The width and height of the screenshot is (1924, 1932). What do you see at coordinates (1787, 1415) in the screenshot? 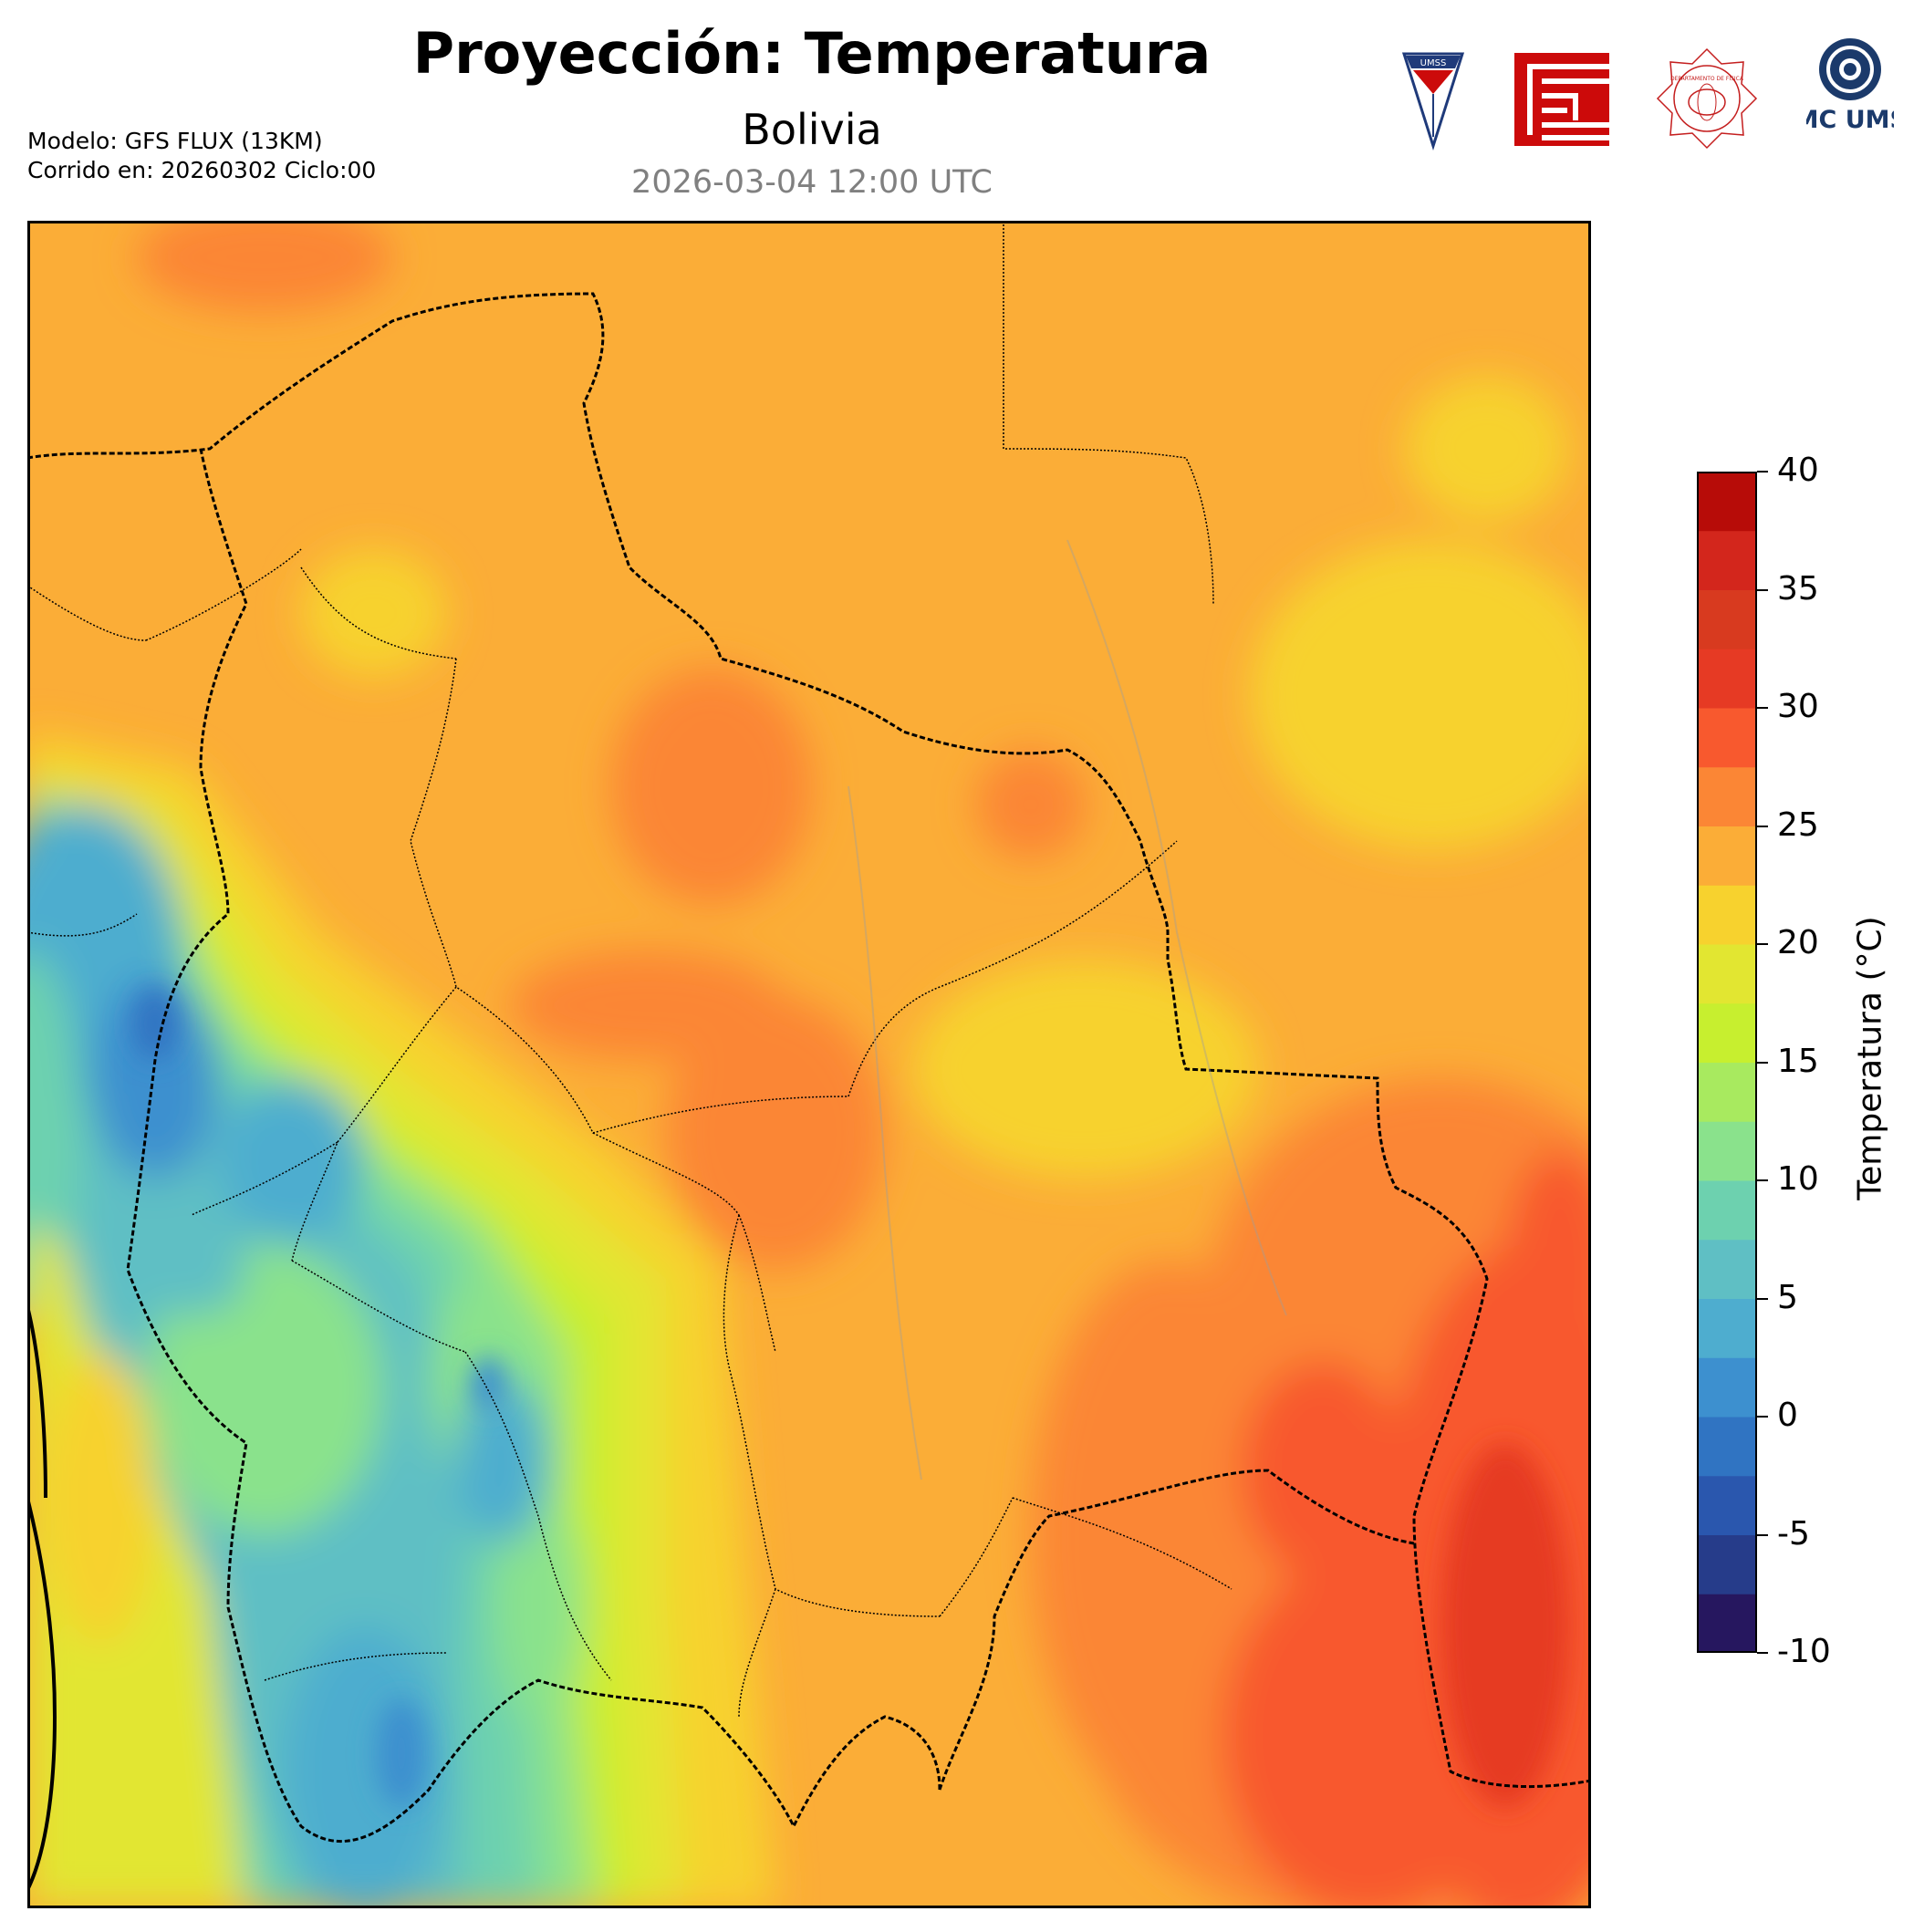
I see `colorbar-tick-label: 0` at bounding box center [1787, 1415].